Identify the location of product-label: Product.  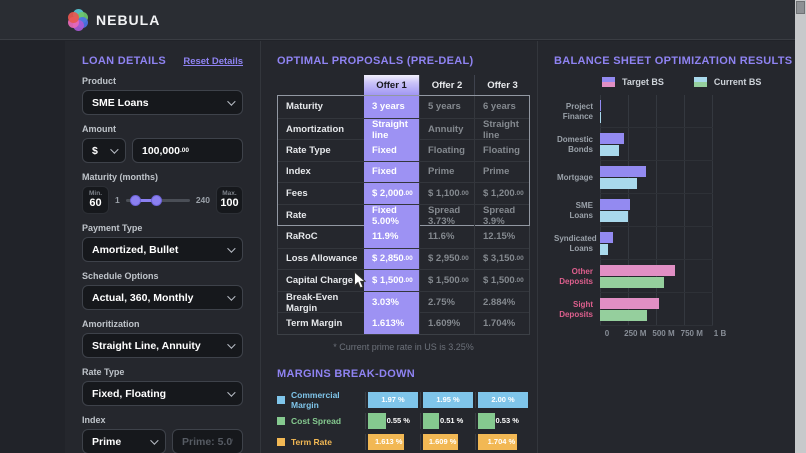
(99, 81).